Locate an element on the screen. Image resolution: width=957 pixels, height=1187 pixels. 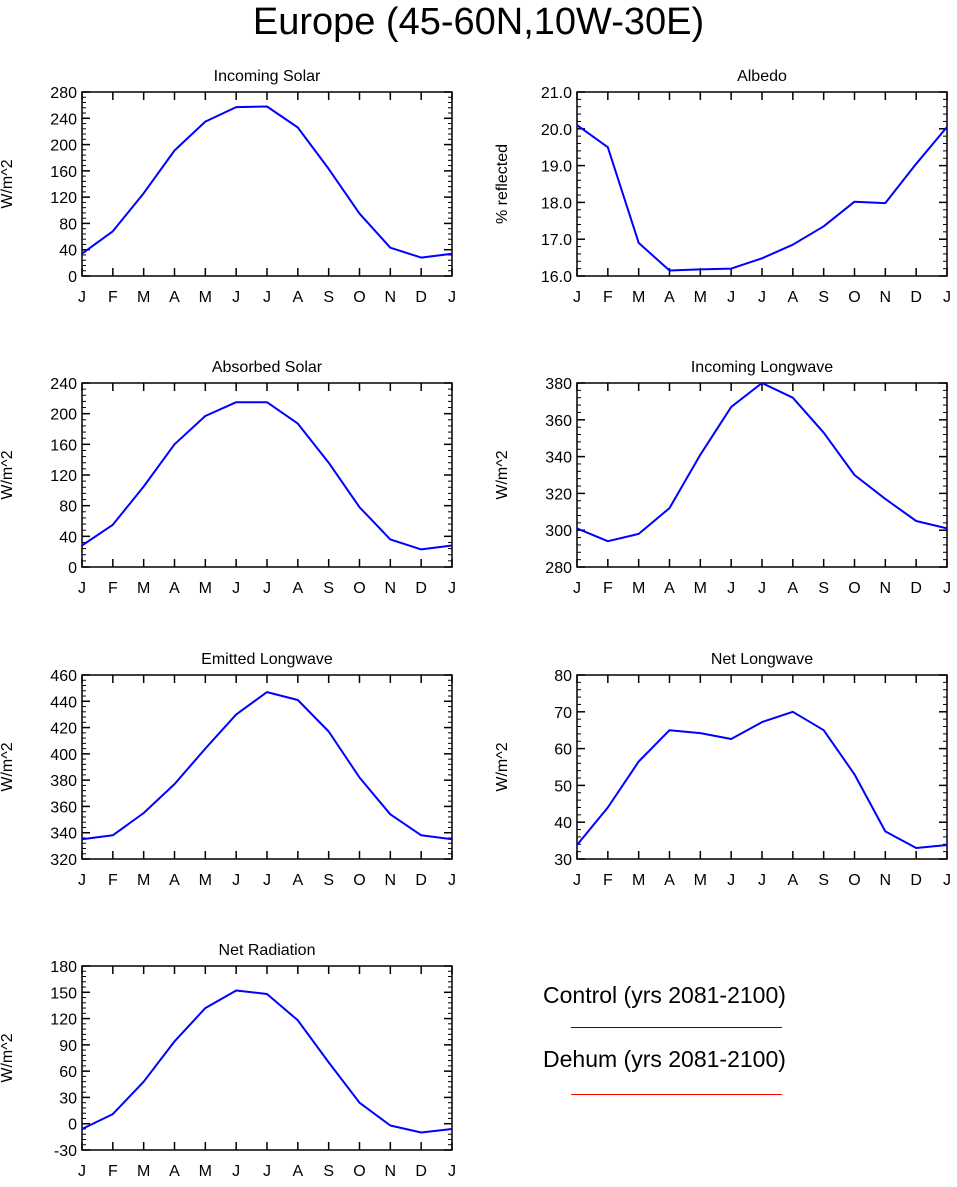
y-tick-label: 420 is located at coordinates (63, 729).